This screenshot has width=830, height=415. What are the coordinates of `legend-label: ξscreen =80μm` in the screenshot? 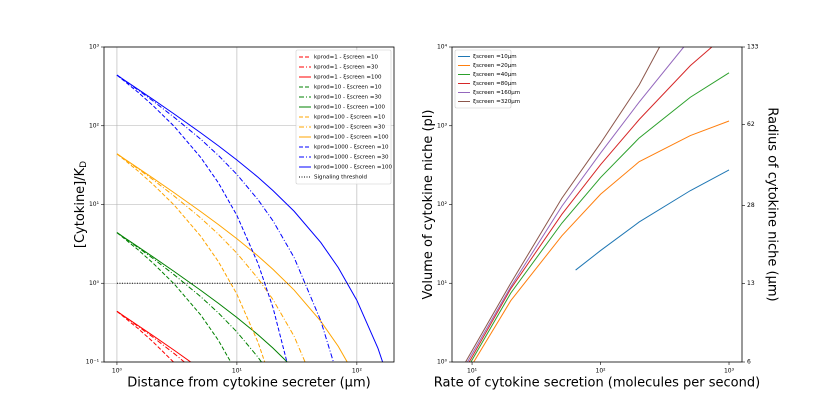 It's located at (495, 84).